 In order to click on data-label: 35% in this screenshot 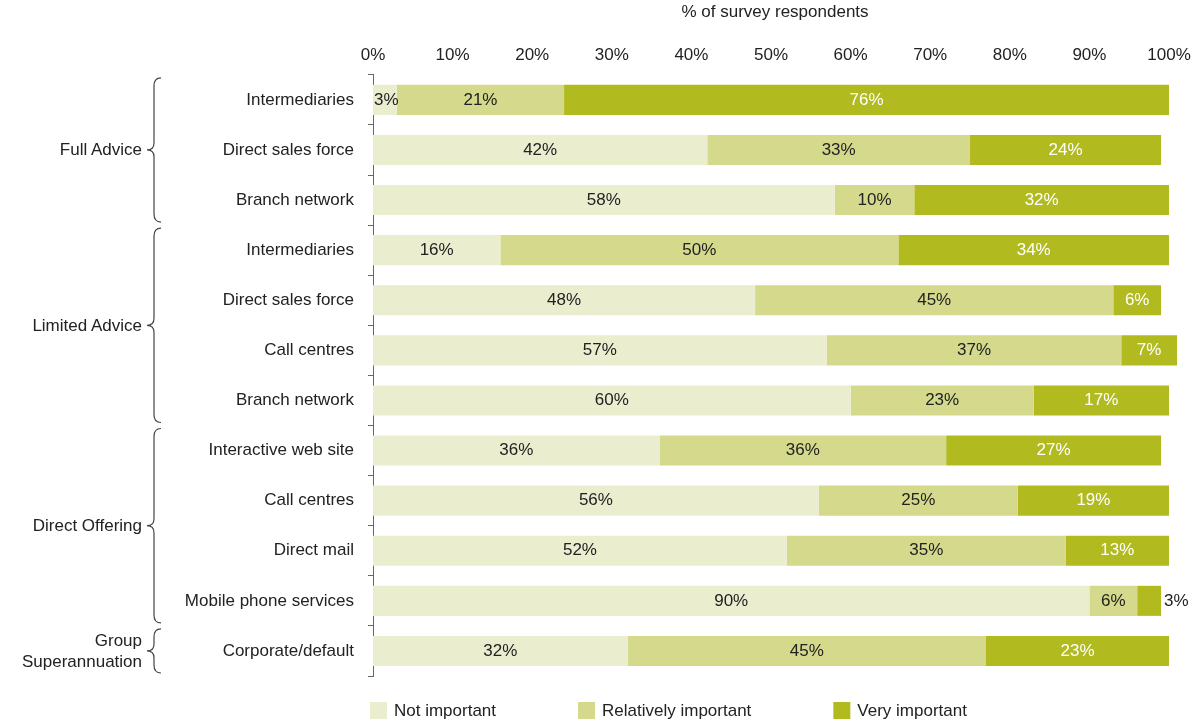, I will do `click(926, 550)`.